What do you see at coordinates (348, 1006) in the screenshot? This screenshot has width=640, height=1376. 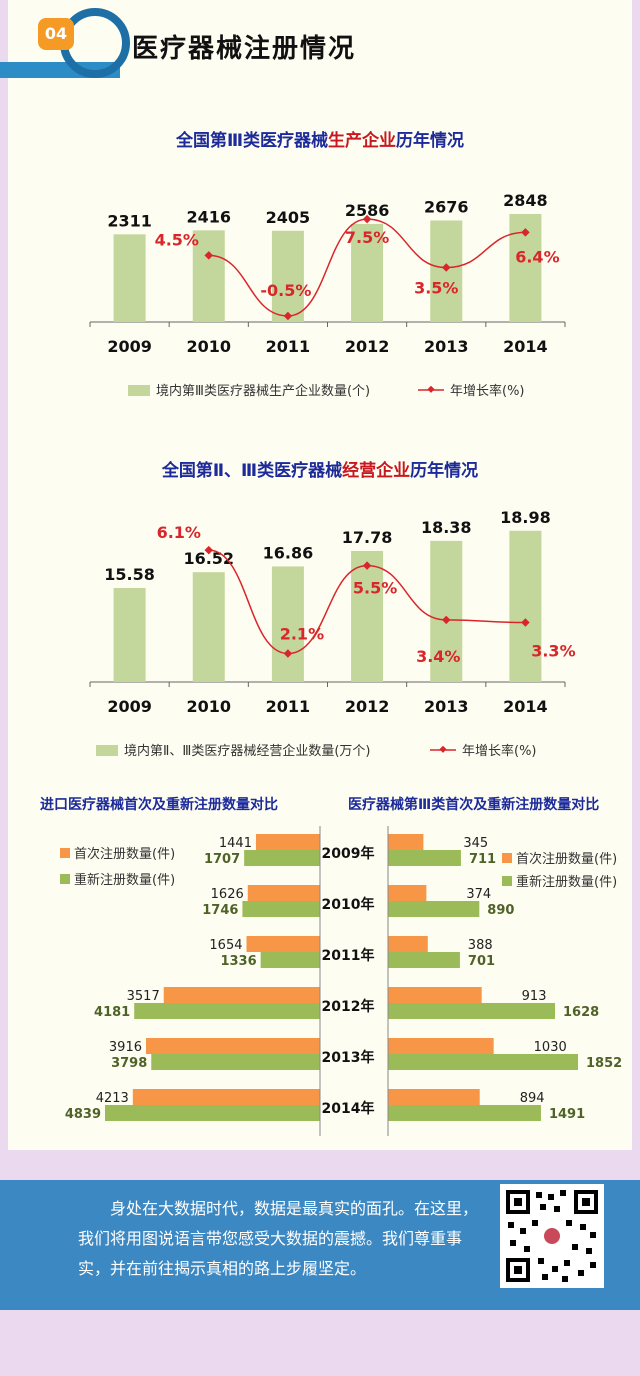 I see `category-label: 2012年` at bounding box center [348, 1006].